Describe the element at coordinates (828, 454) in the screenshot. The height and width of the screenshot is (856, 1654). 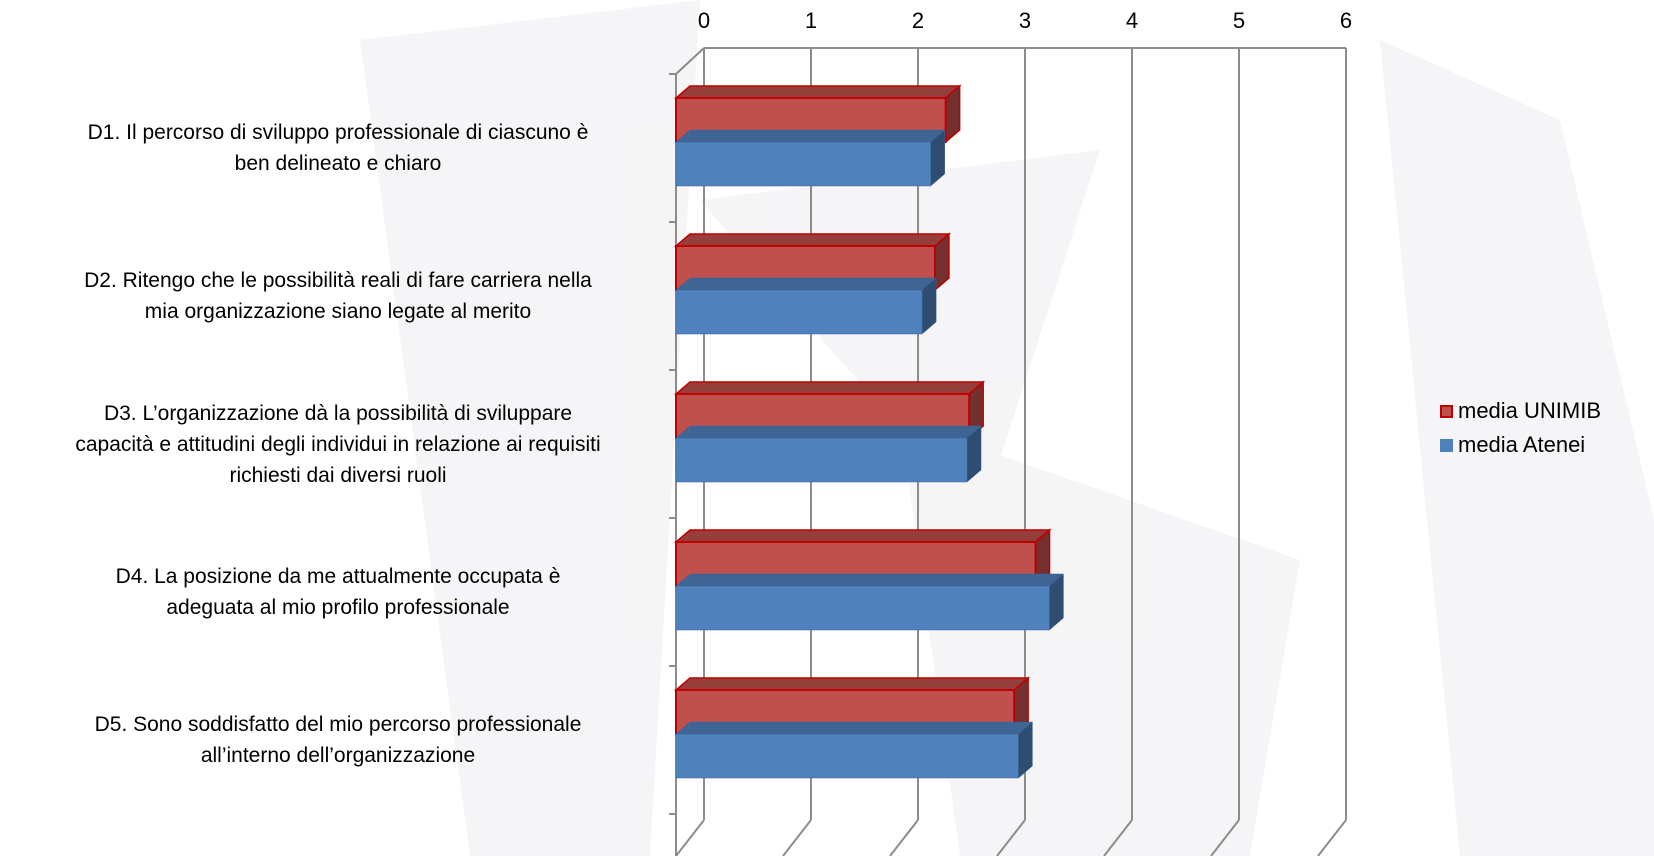
I see `bar-atenei-d3` at that location.